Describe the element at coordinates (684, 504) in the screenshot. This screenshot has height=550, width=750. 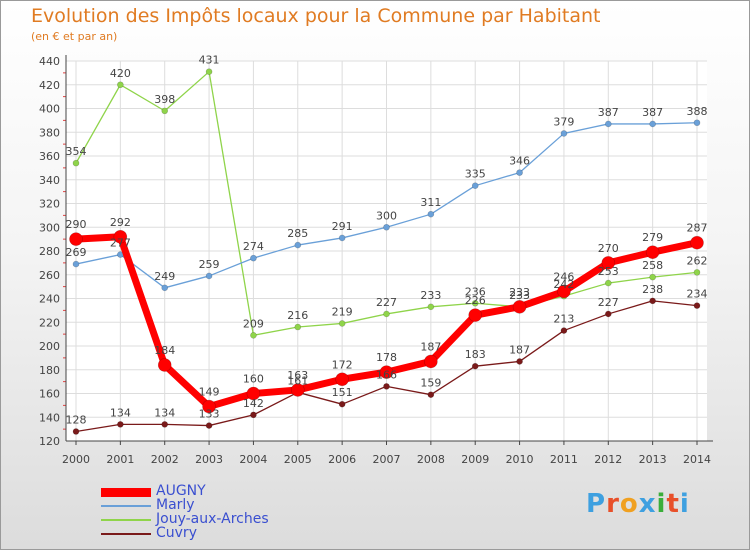
I see `logo-letter: i` at that location.